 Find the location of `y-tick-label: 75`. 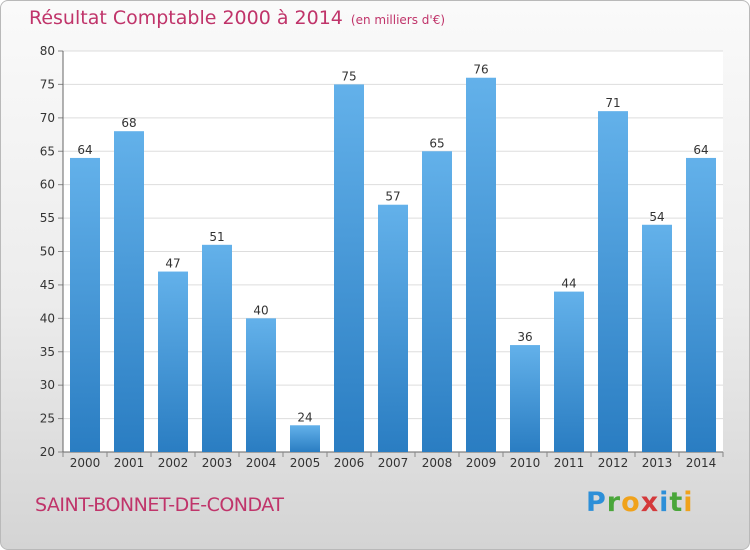

y-tick-label: 75 is located at coordinates (47, 84).